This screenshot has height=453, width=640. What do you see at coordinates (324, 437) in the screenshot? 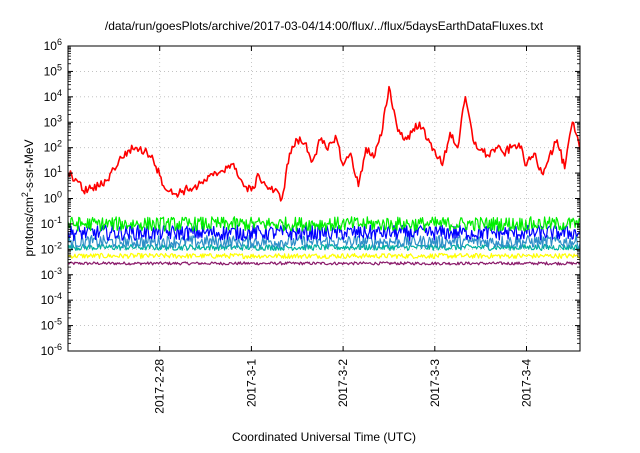
I see `x-axis-label: Coordinated Universal Time (UTC)` at bounding box center [324, 437].